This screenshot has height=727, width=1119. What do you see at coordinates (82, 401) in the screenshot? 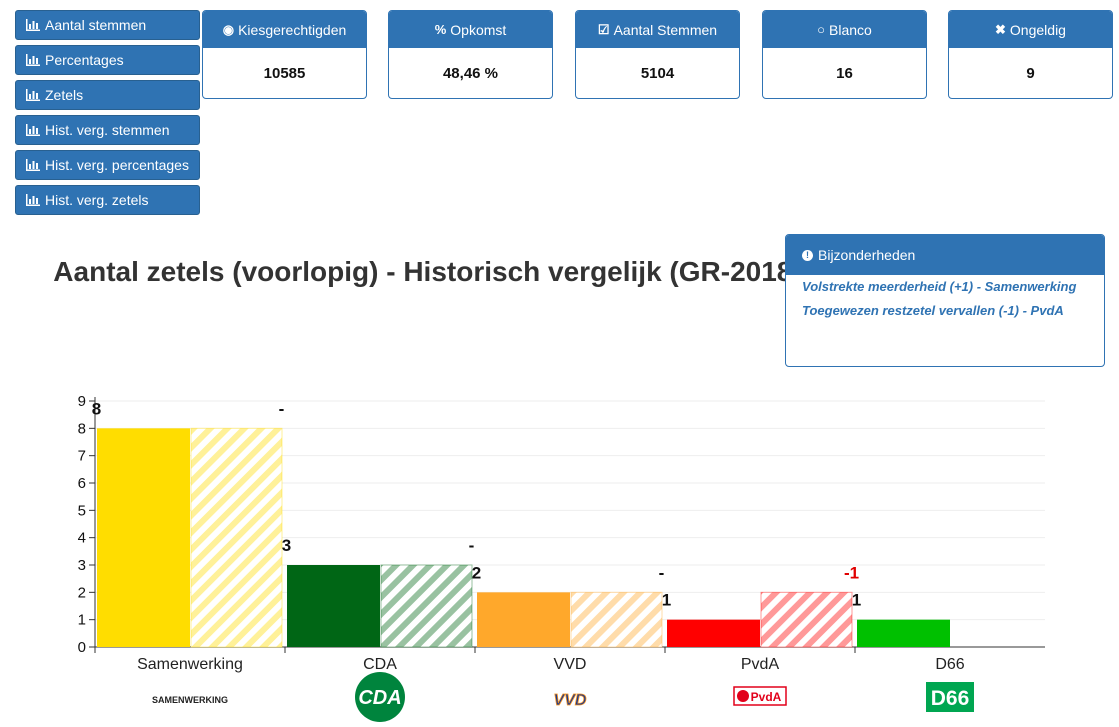
I see `y-tick-label: 9` at bounding box center [82, 401].